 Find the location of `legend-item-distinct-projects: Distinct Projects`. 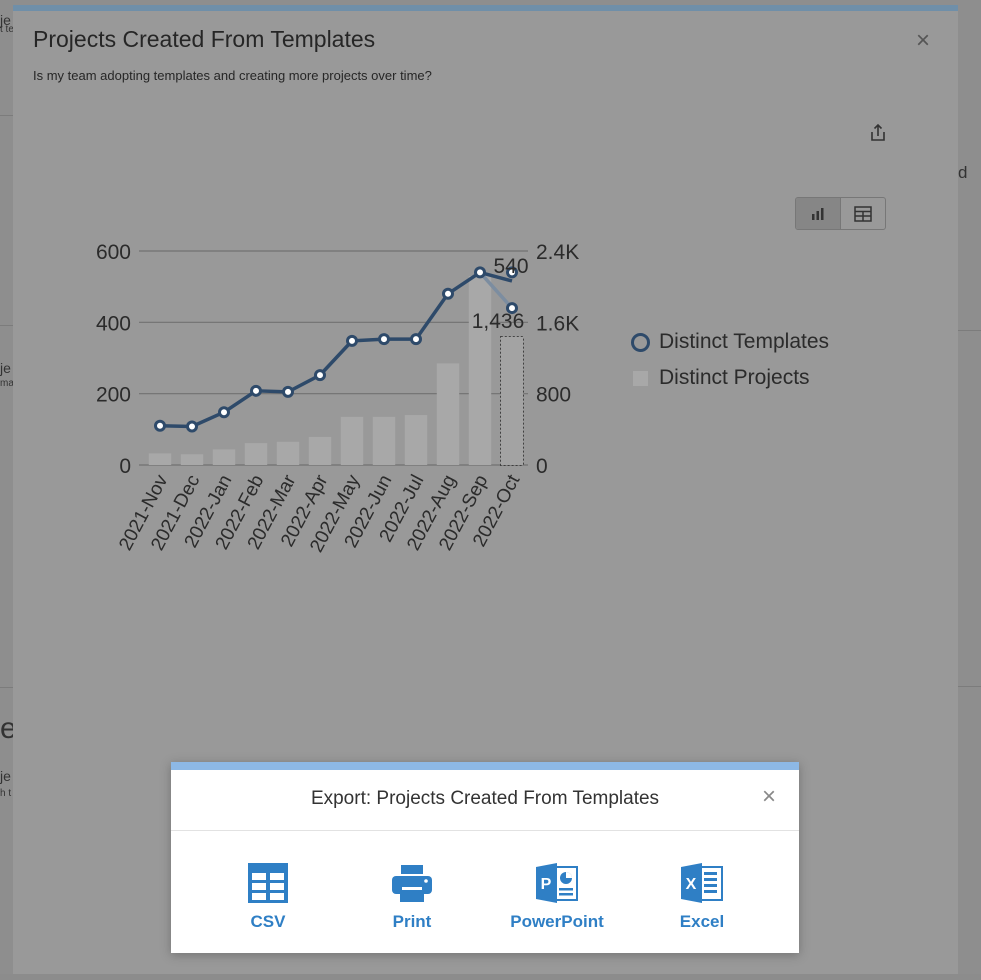

legend-item-distinct-projects: Distinct Projects is located at coordinates (729, 378).